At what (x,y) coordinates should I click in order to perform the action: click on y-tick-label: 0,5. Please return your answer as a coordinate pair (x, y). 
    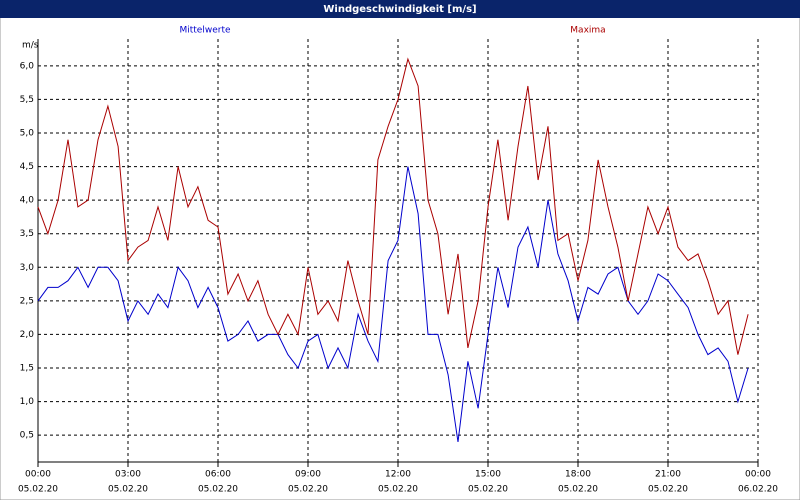
    Looking at the image, I should click on (27, 436).